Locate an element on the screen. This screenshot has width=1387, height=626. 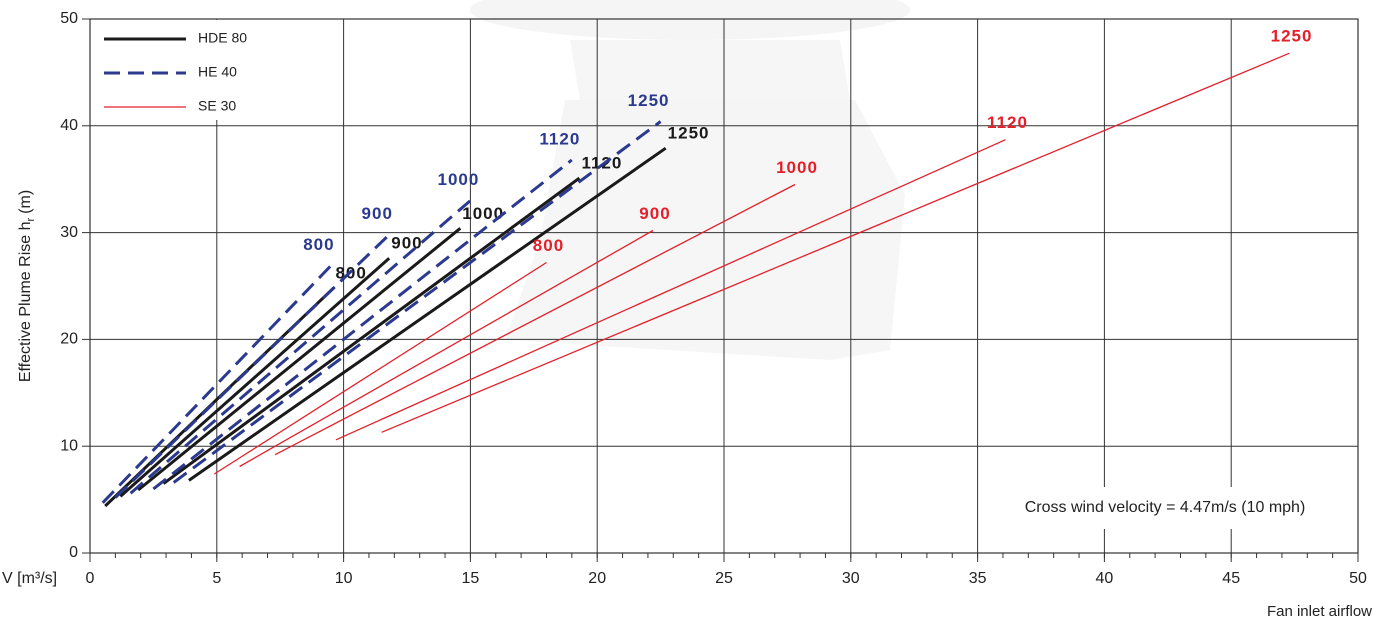
x-axis-label: Fan inlet airflow is located at coordinates (1319, 611).